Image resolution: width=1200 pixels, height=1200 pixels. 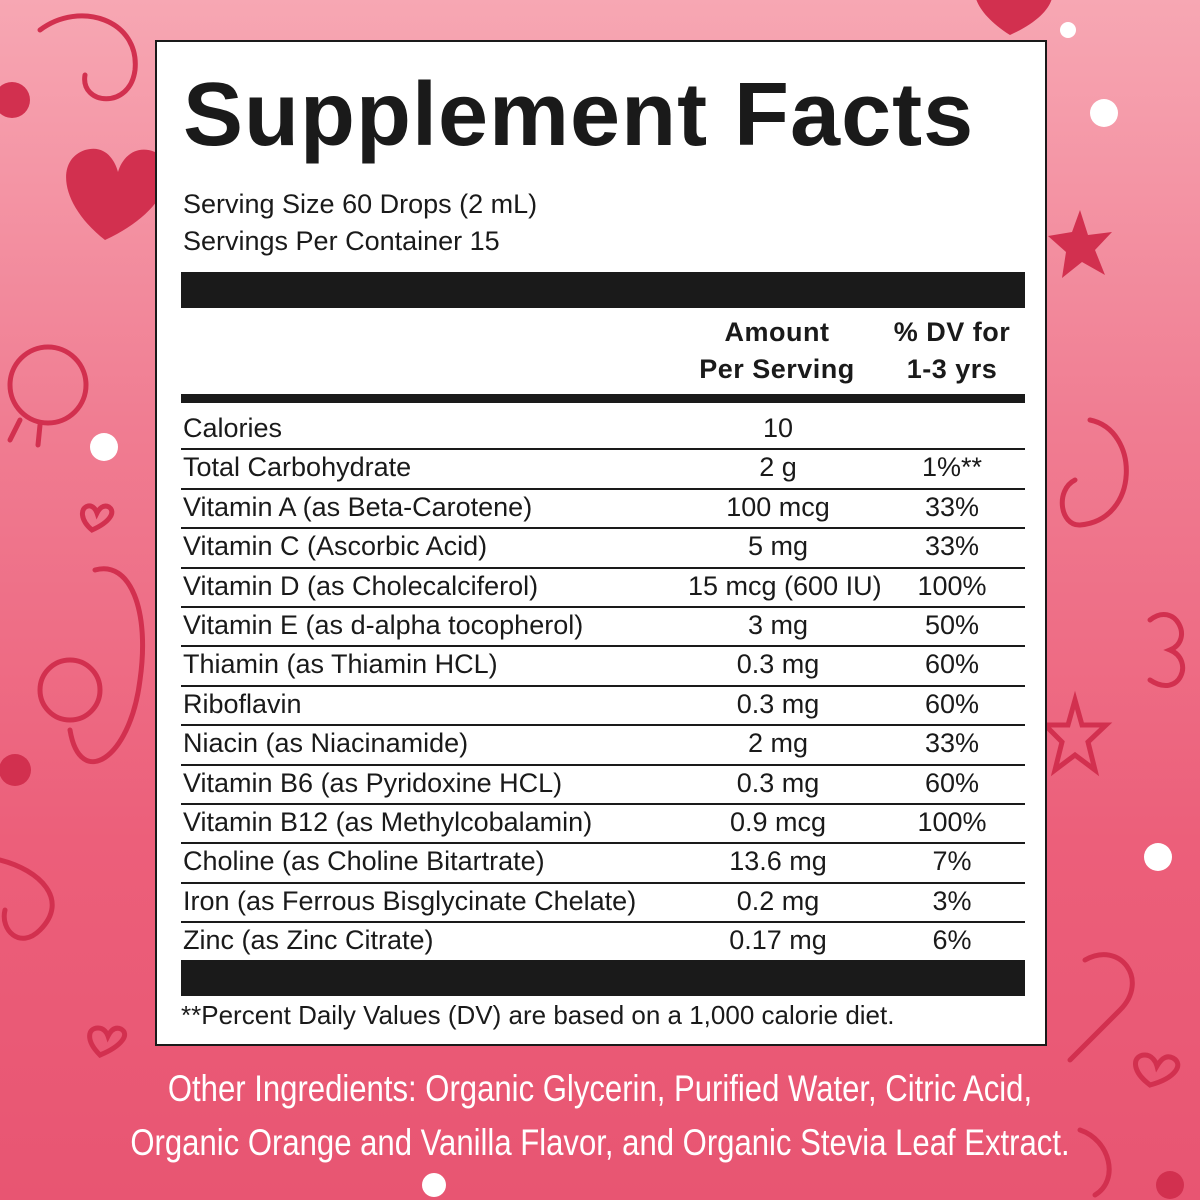 I want to click on nutrient-name: Vitamin D (as Cholecalciferol), so click(x=361, y=585).